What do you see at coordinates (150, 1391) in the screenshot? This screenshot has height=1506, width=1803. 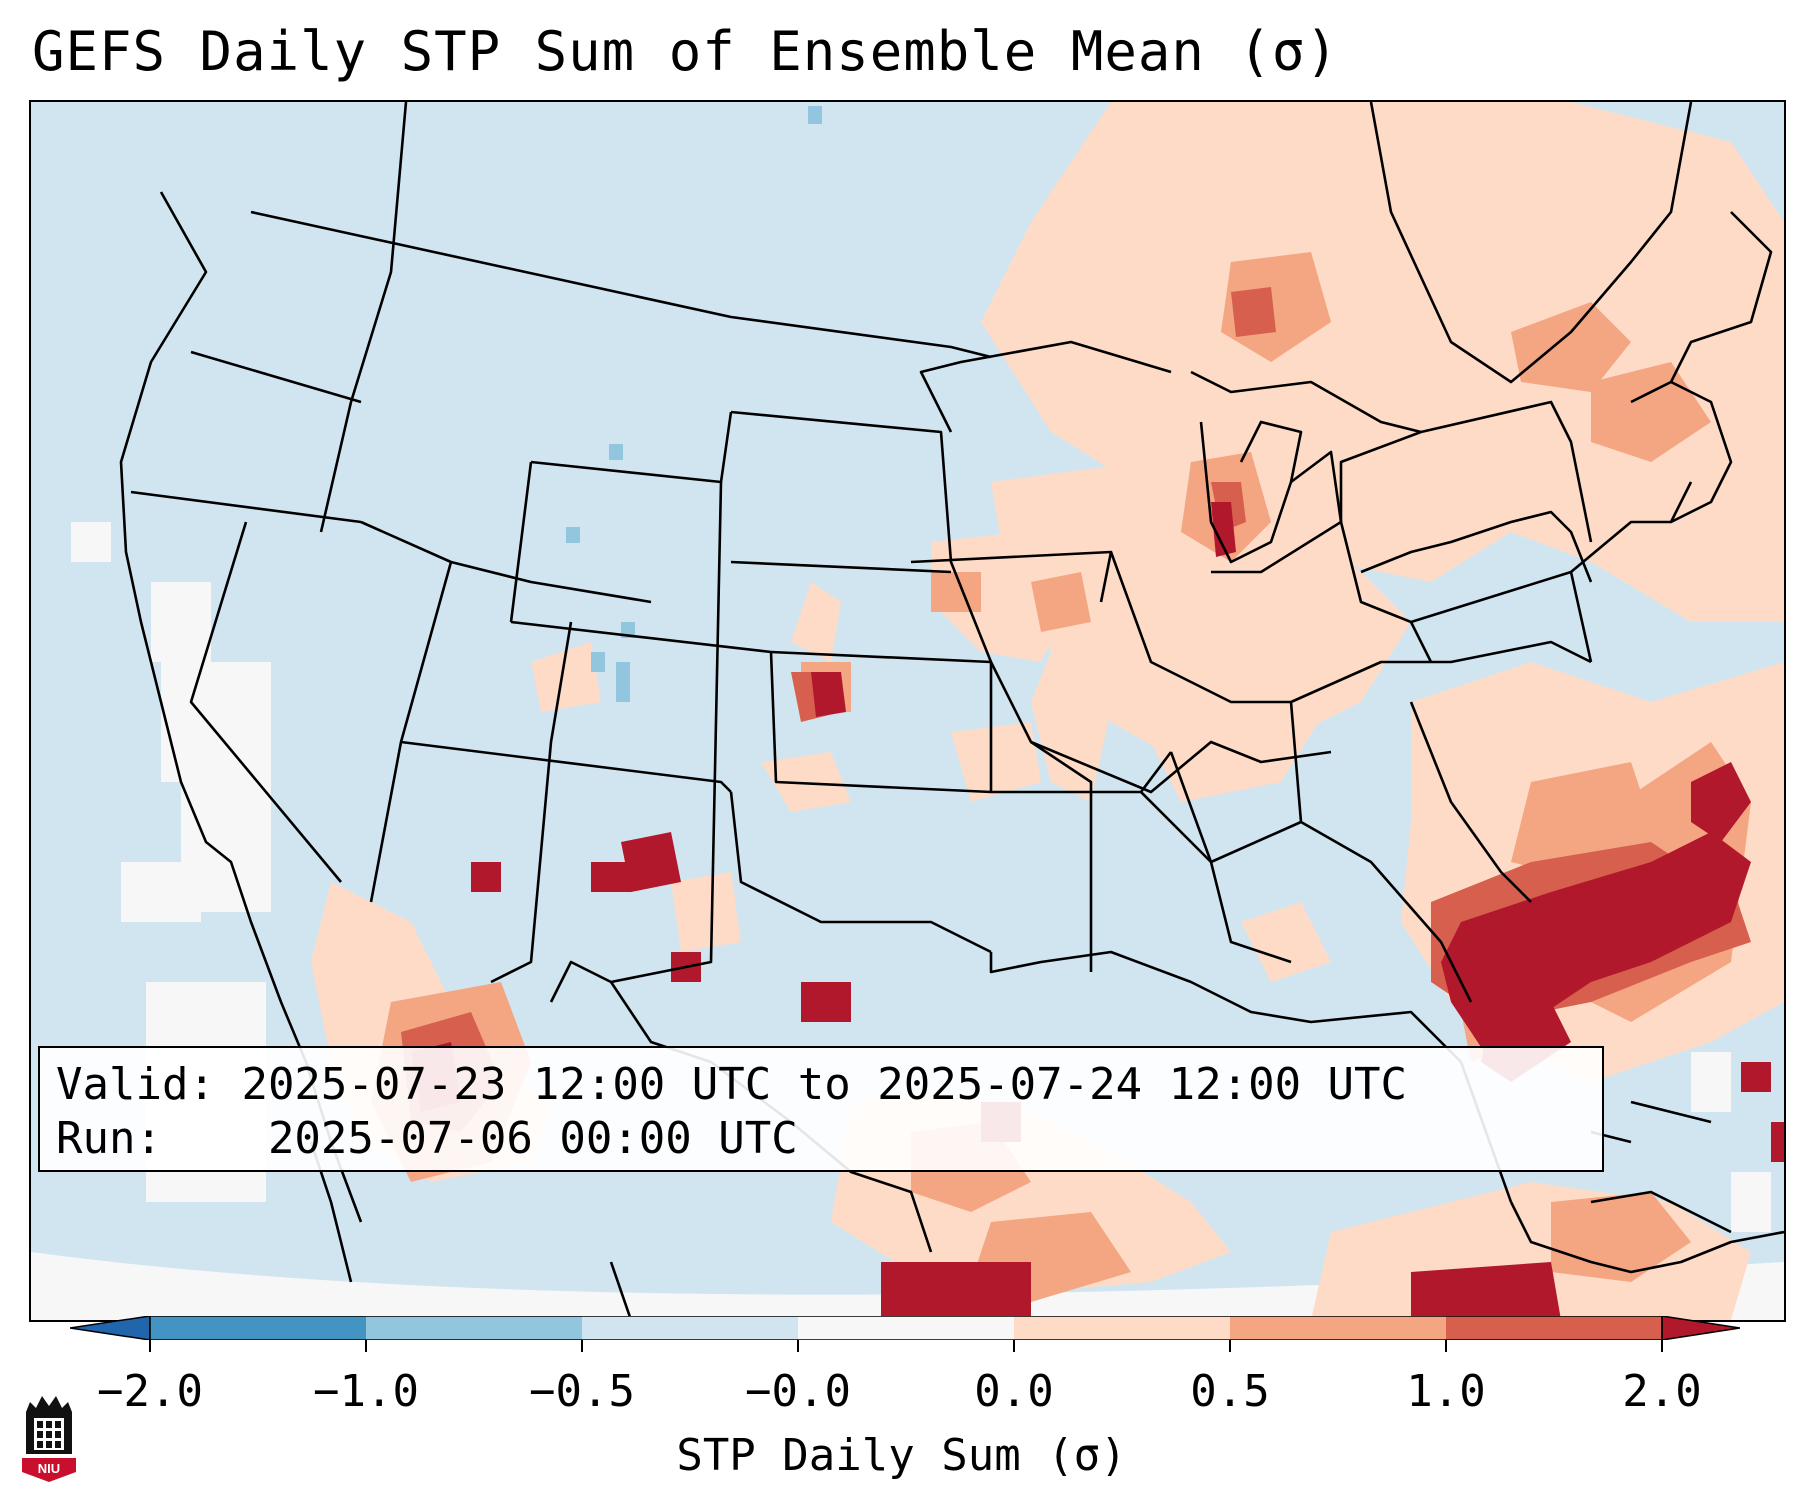 I see `tick-label-1: −2.0` at bounding box center [150, 1391].